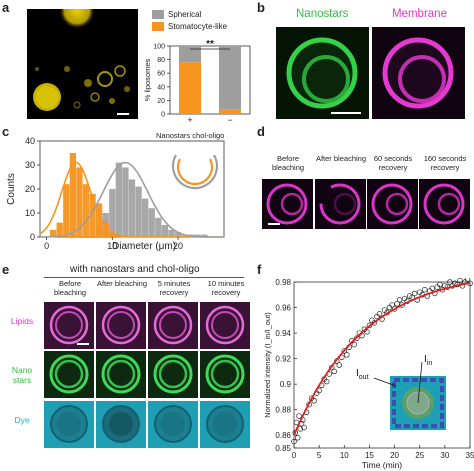  Describe the element at coordinates (394, 455) in the screenshot. I see `x-tick-label-f: 20` at that location.